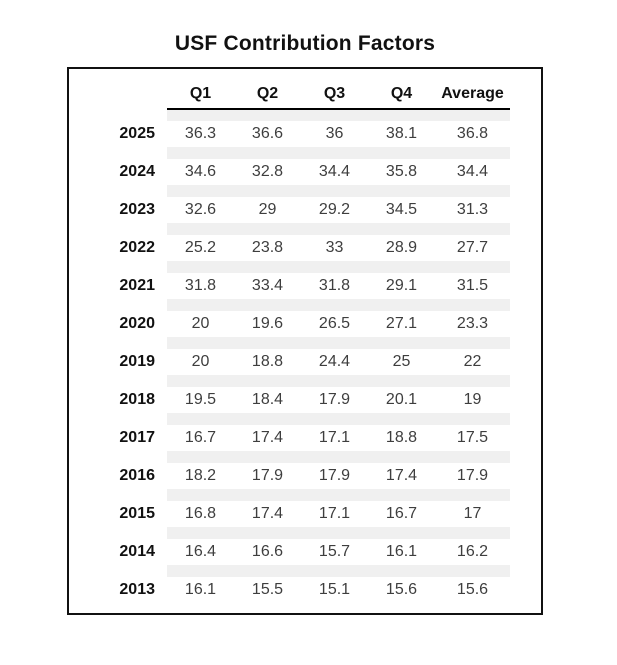  What do you see at coordinates (137, 285) in the screenshot?
I see `year-cell: 2021` at bounding box center [137, 285].